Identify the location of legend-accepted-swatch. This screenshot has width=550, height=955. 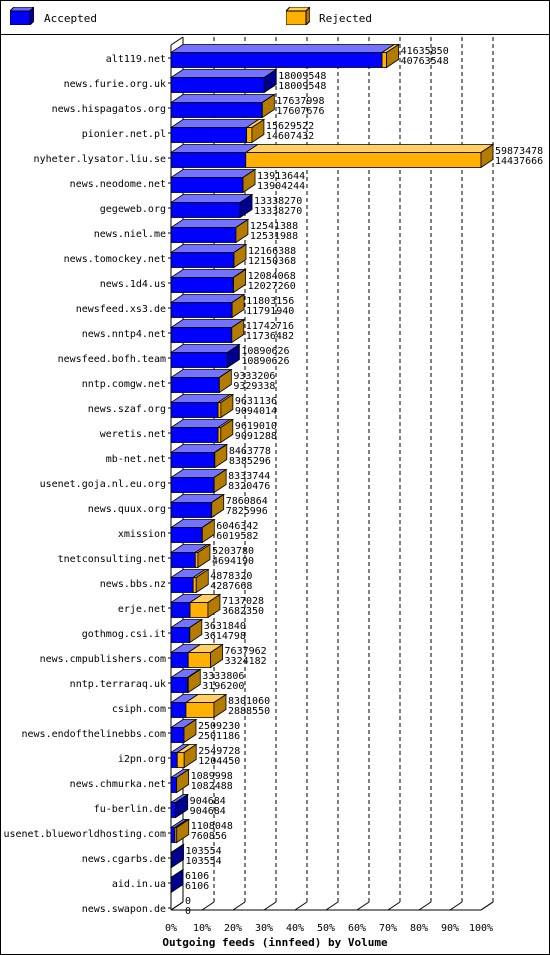
(22, 16).